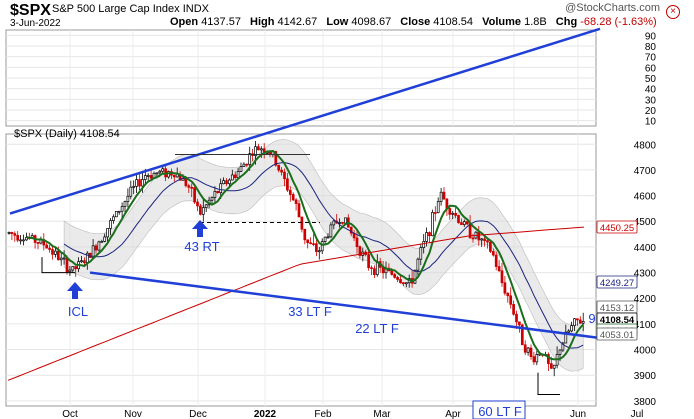  I want to click on close-label: Close, so click(415, 22).